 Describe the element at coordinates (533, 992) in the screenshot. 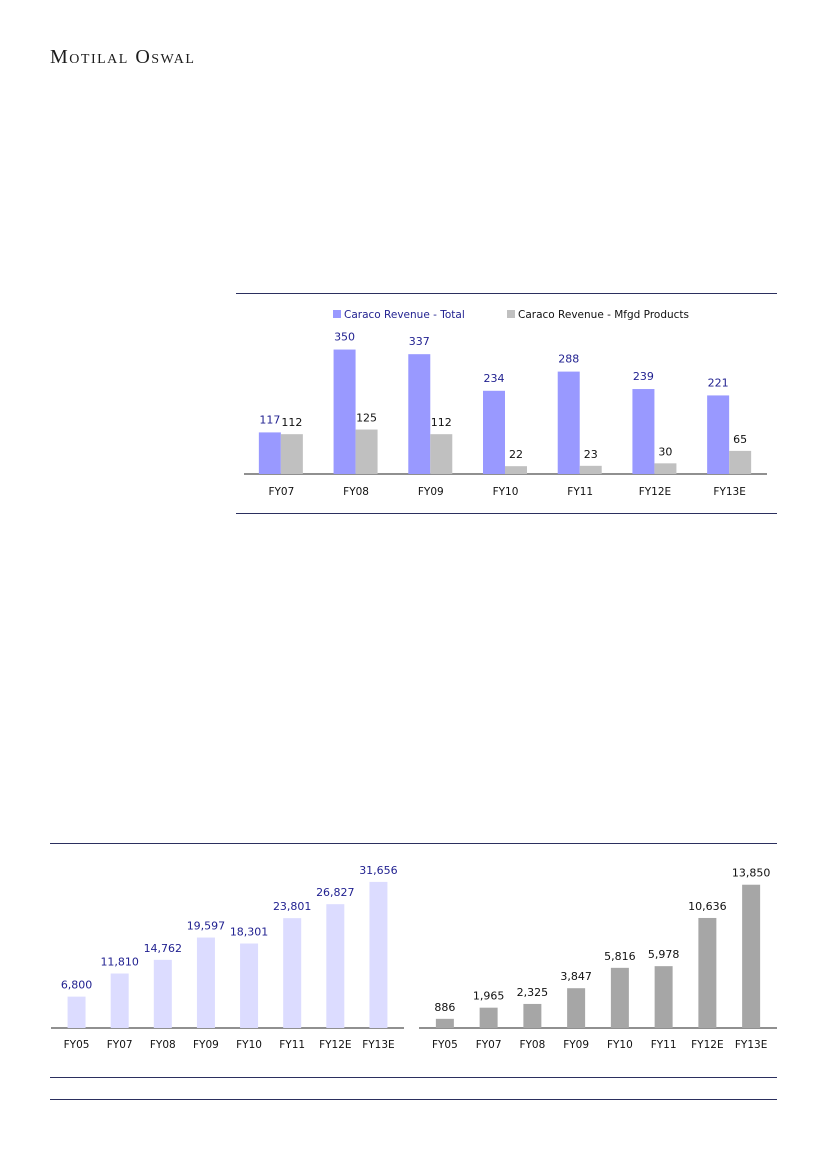

I see `data-label: 2,325` at that location.